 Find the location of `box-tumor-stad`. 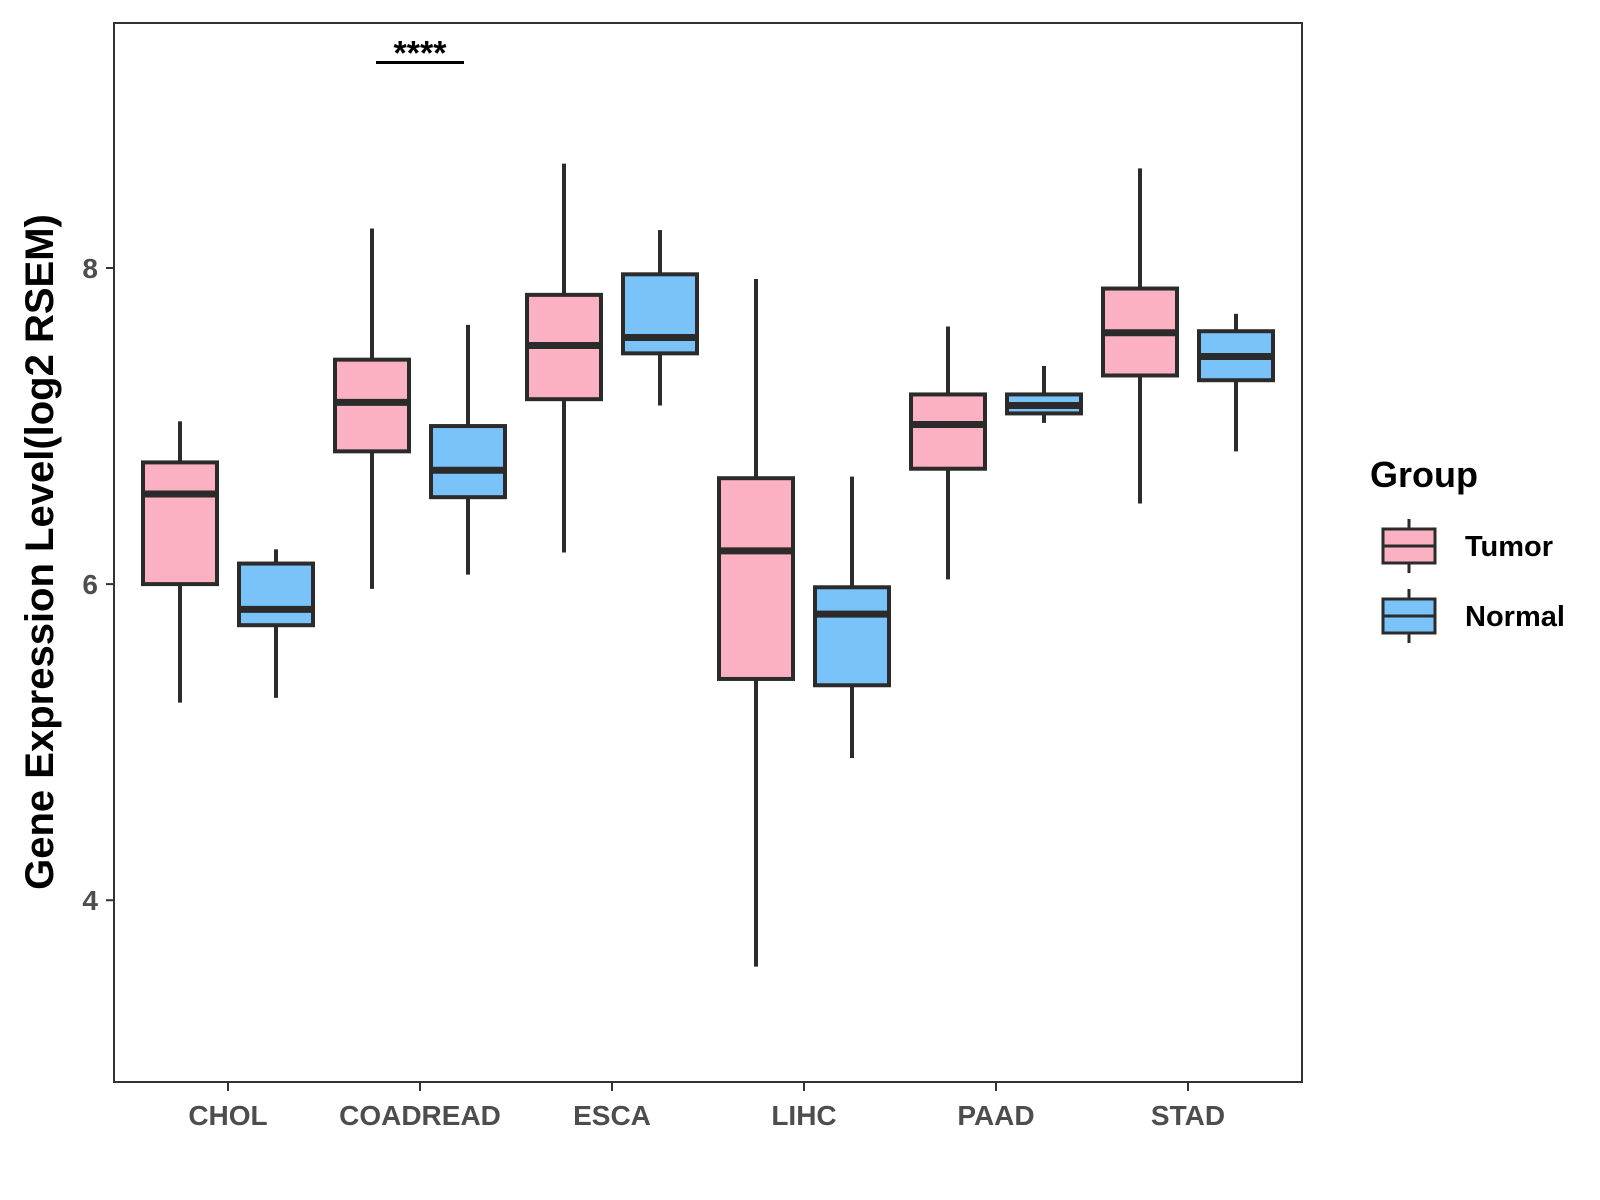

box-tumor-stad is located at coordinates (1140, 336).